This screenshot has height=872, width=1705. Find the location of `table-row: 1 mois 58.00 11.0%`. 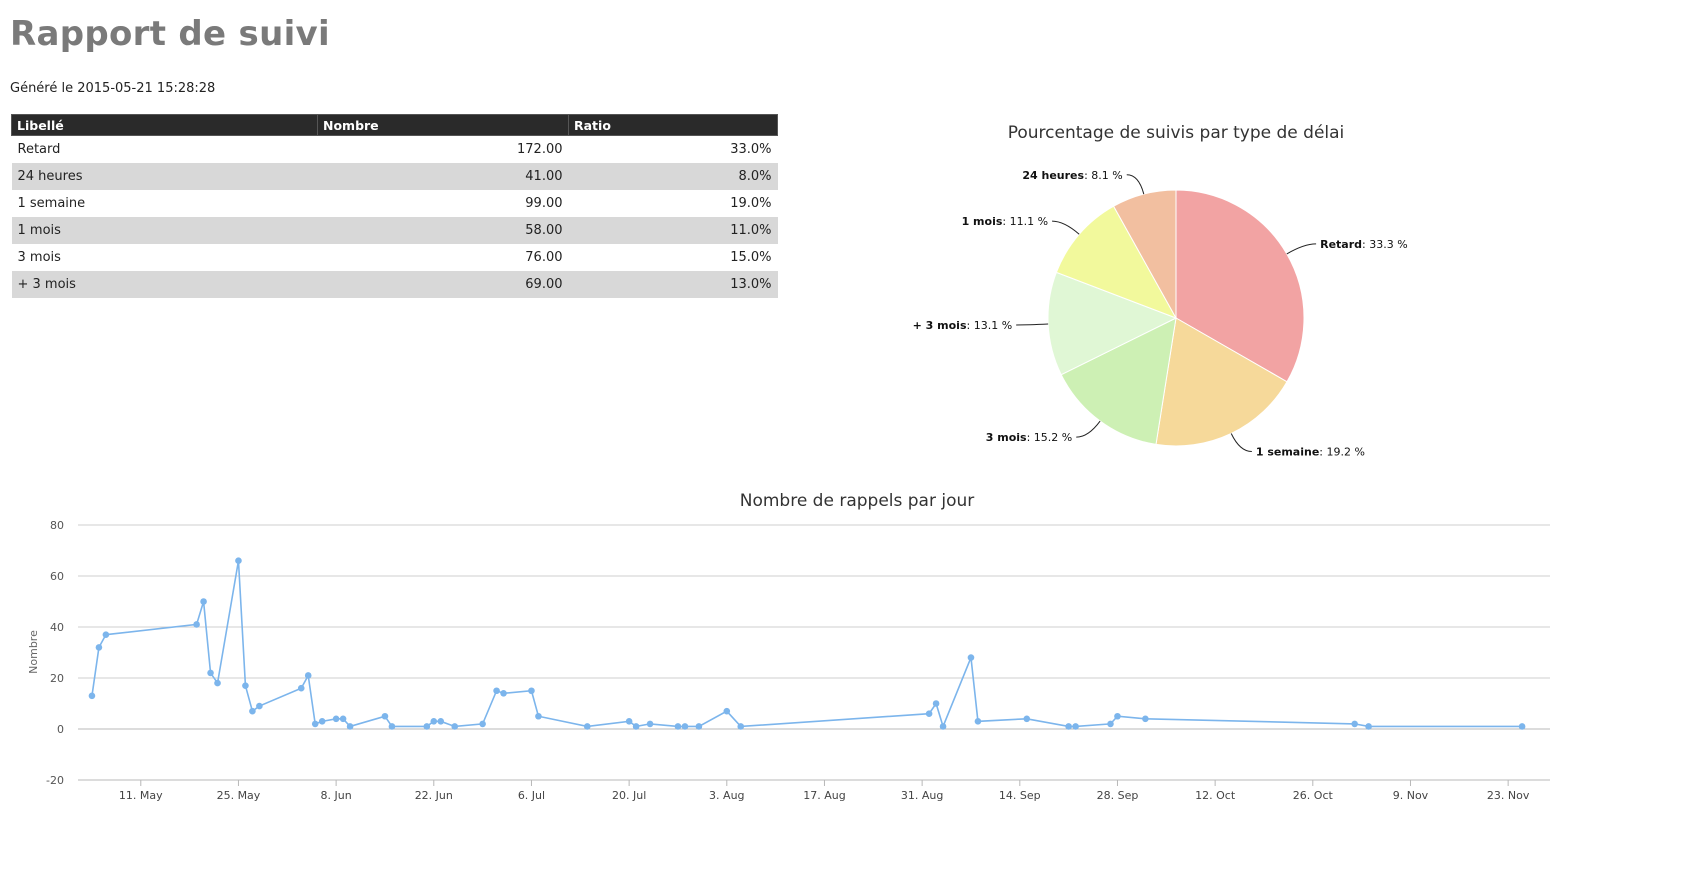

table-row: 1 mois 58.00 11.0% is located at coordinates (394, 230).